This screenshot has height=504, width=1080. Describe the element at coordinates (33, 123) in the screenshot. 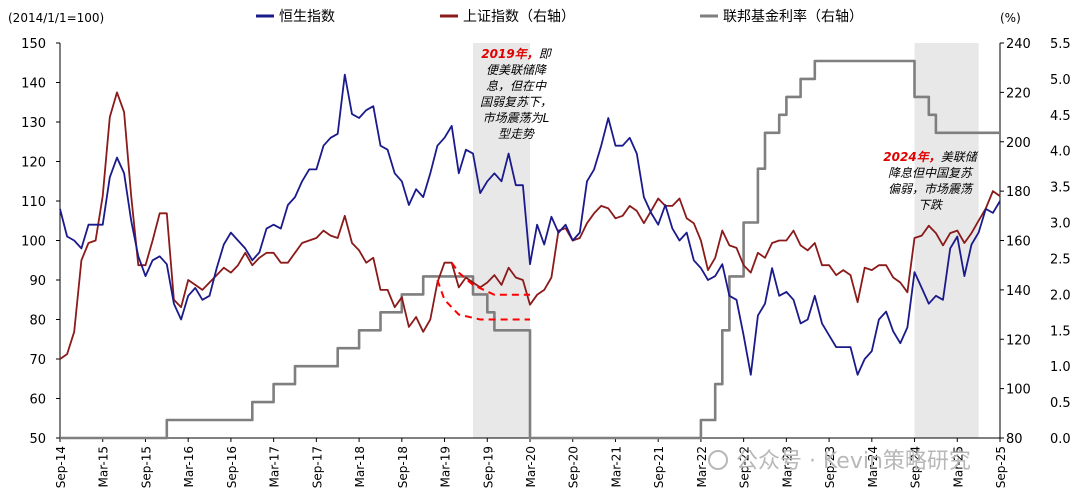

I see `left-tick-label: 130` at that location.